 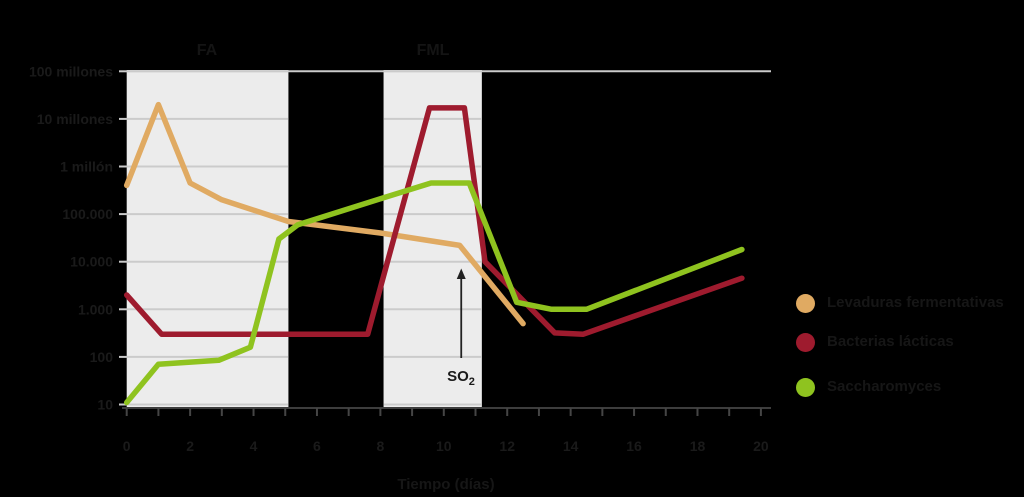 What do you see at coordinates (890, 342) in the screenshot?
I see `legend-label-bacterias: Bacterias lácticas` at bounding box center [890, 342].